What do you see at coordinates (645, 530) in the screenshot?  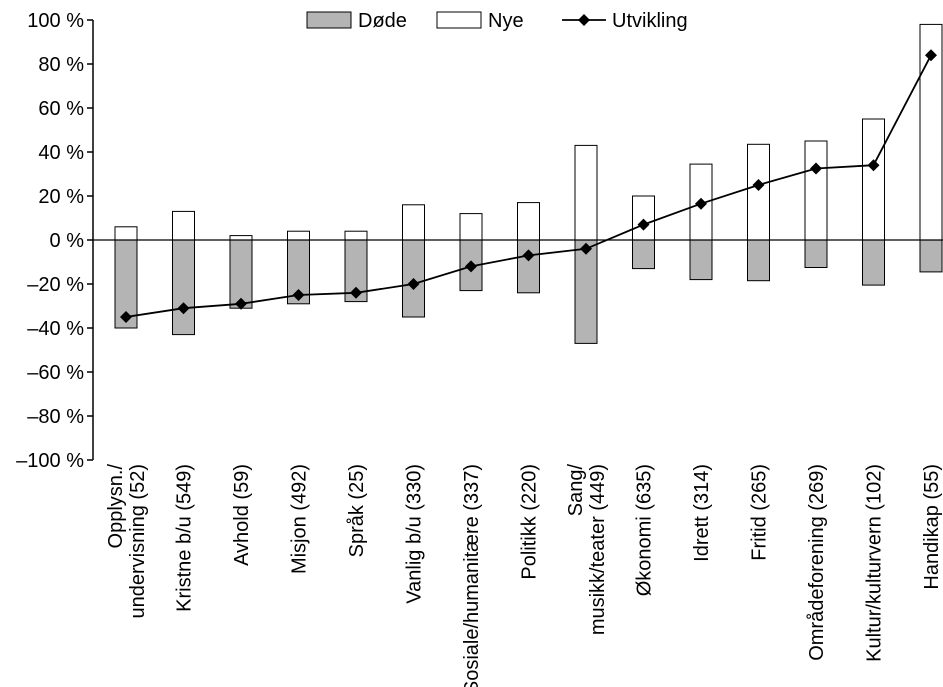 I see `category-label-okonomi-635: Økonomi (635)` at bounding box center [645, 530].